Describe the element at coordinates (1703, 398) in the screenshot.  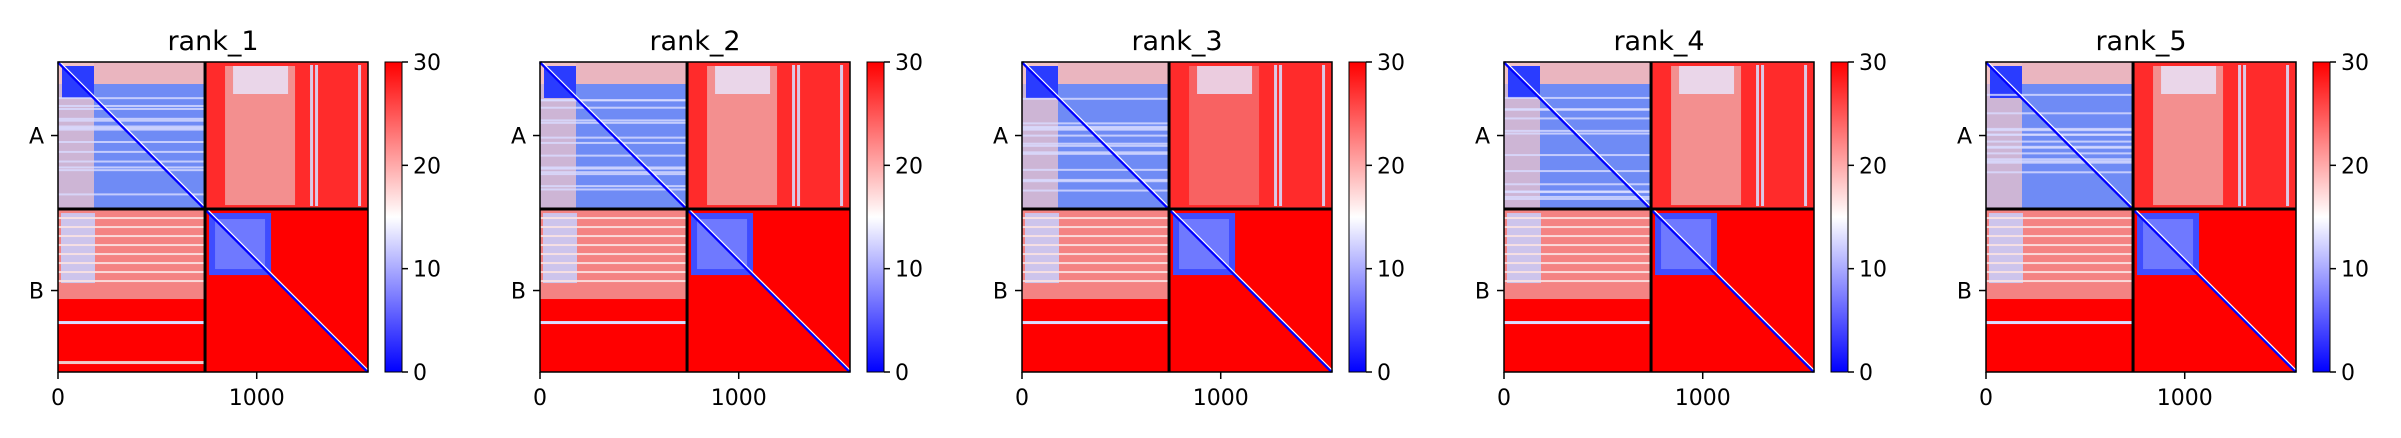
I see `x-tick-label: 1000` at that location.